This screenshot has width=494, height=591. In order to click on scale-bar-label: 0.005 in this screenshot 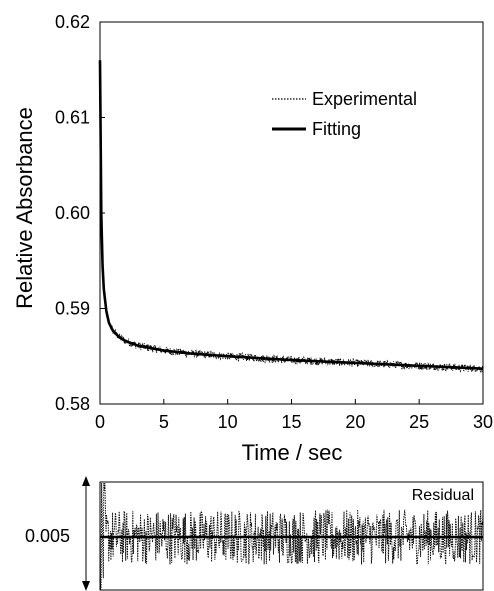, I will do `click(47, 536)`.